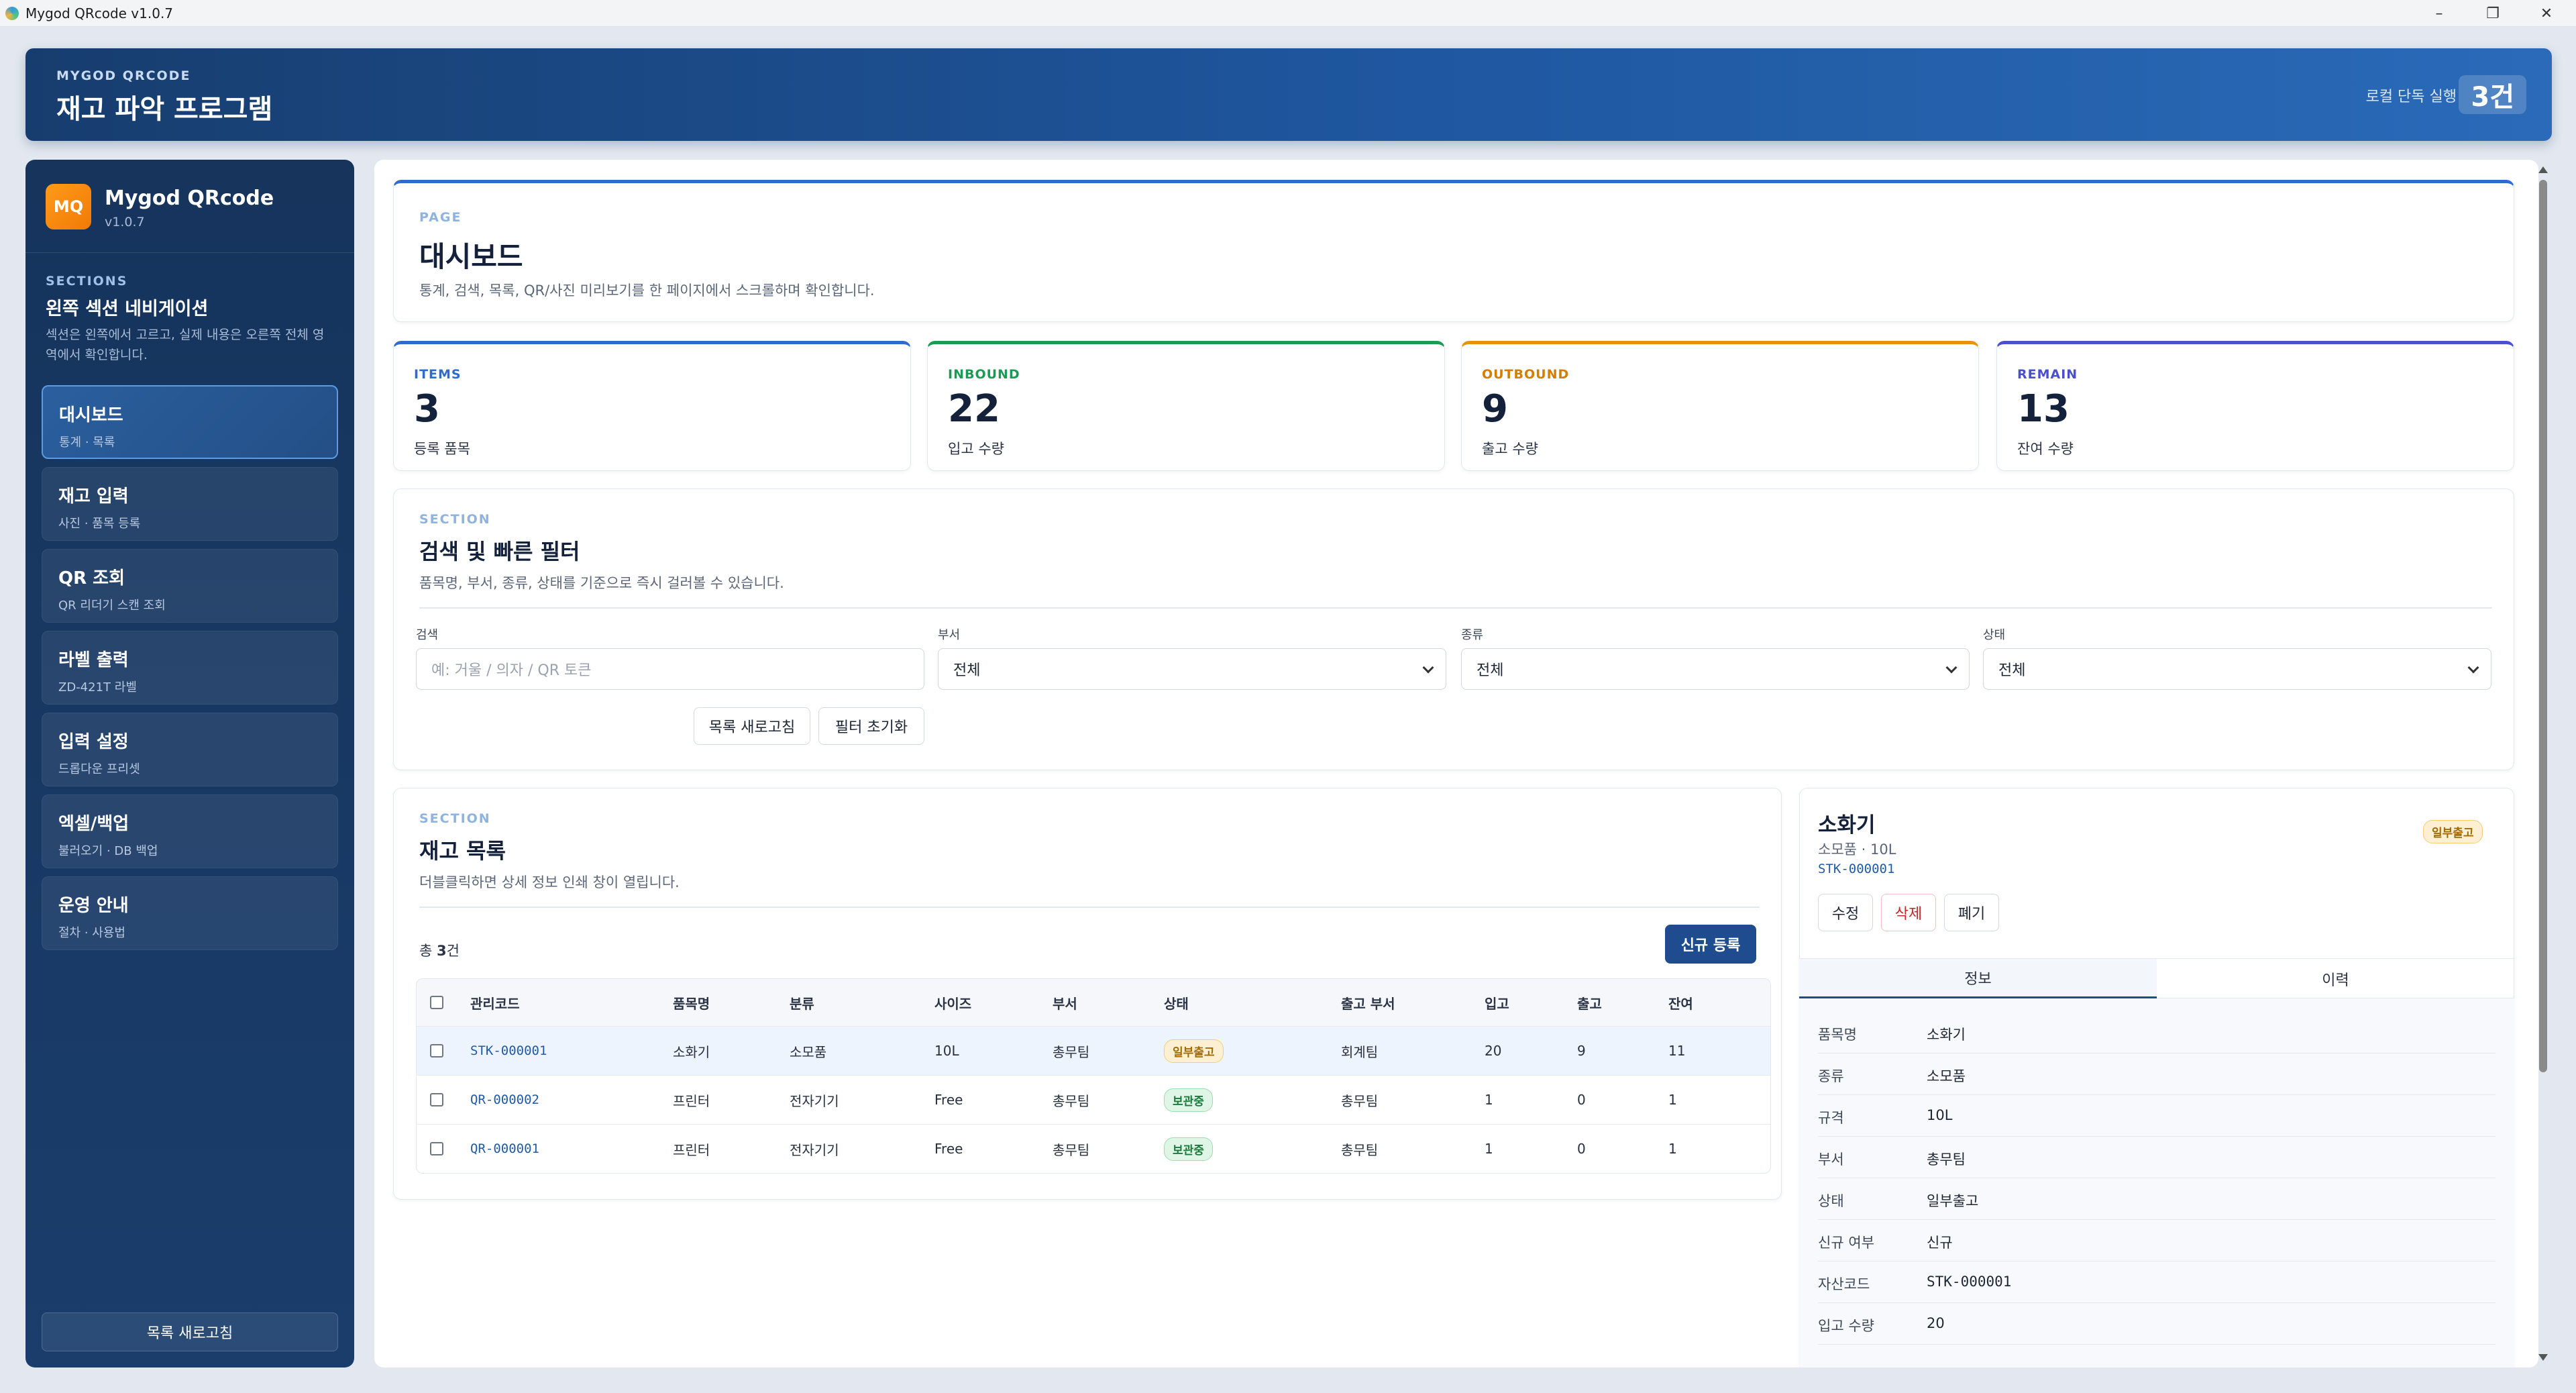  Describe the element at coordinates (190, 1331) in the screenshot. I see `sidebar-refresh-button: 목록 새로고침` at that location.